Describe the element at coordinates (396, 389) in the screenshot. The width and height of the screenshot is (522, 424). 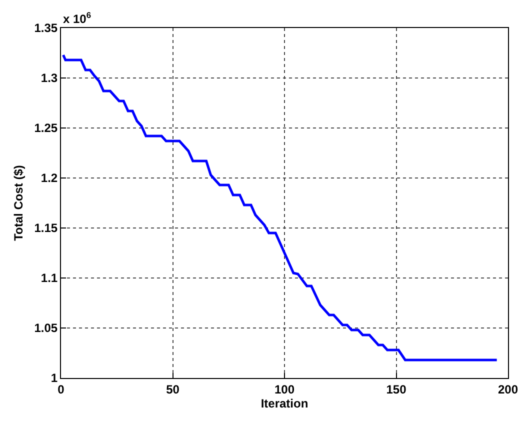
I see `x-tick-label: 150` at that location.